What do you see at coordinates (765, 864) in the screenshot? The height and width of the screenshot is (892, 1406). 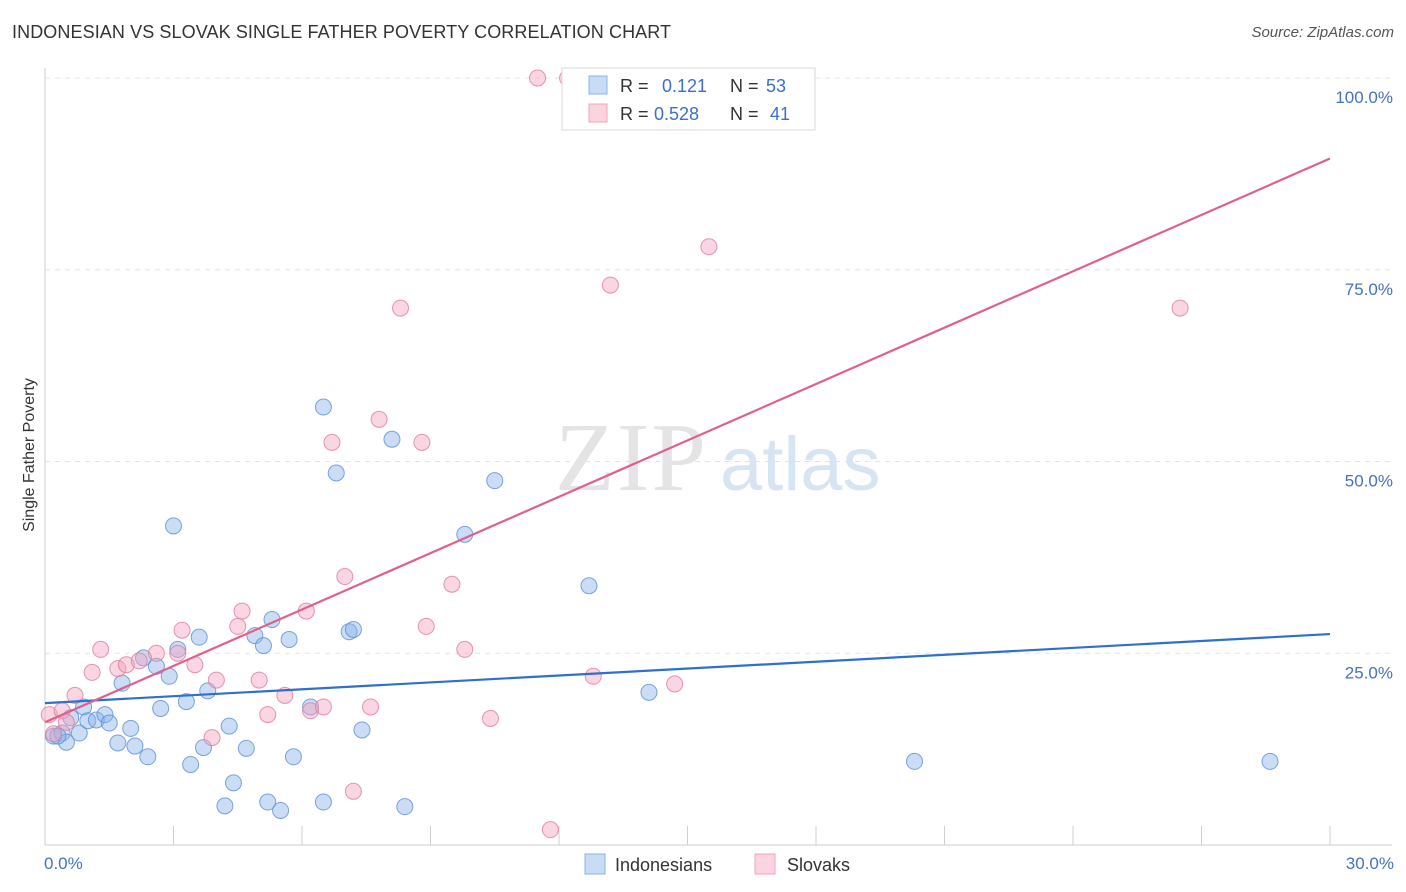 I see `bottom-legend-swatch-slovaks` at bounding box center [765, 864].